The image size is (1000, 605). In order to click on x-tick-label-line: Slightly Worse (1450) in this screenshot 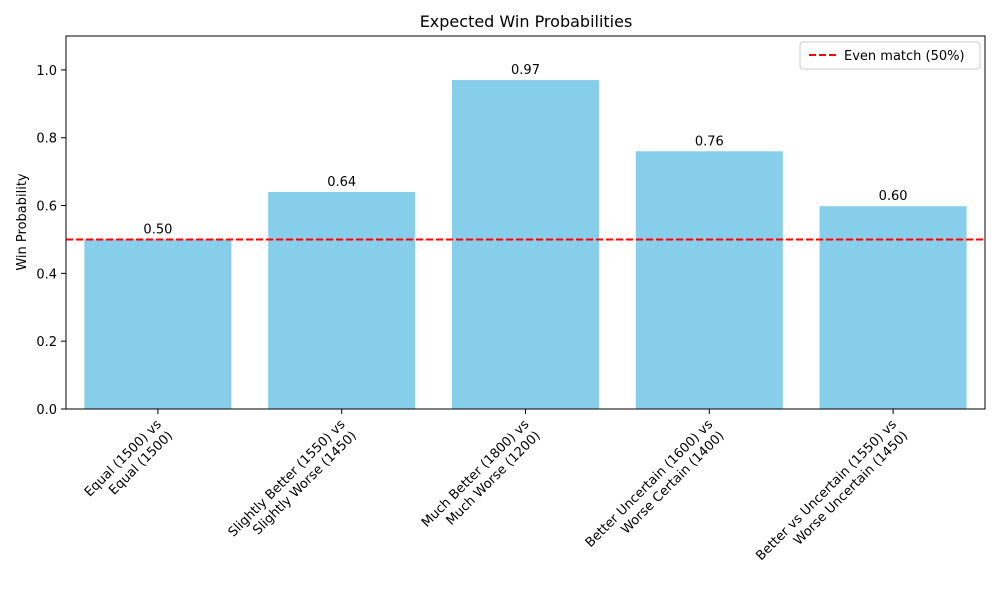, I will do `click(305, 484)`.